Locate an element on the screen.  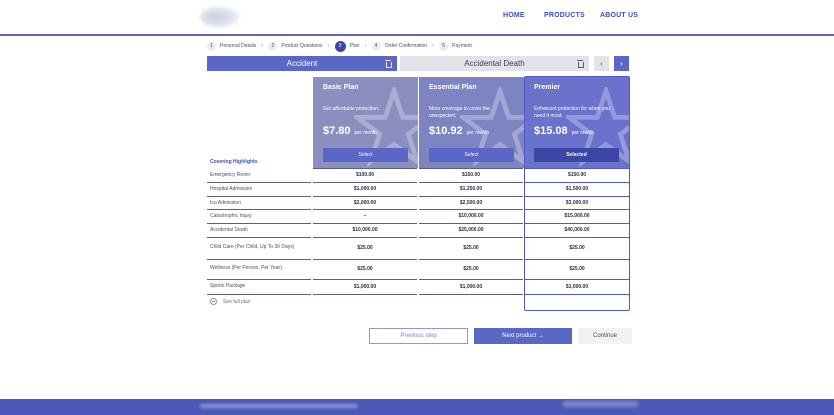
premier-value: $1,500.00 is located at coordinates (577, 189).